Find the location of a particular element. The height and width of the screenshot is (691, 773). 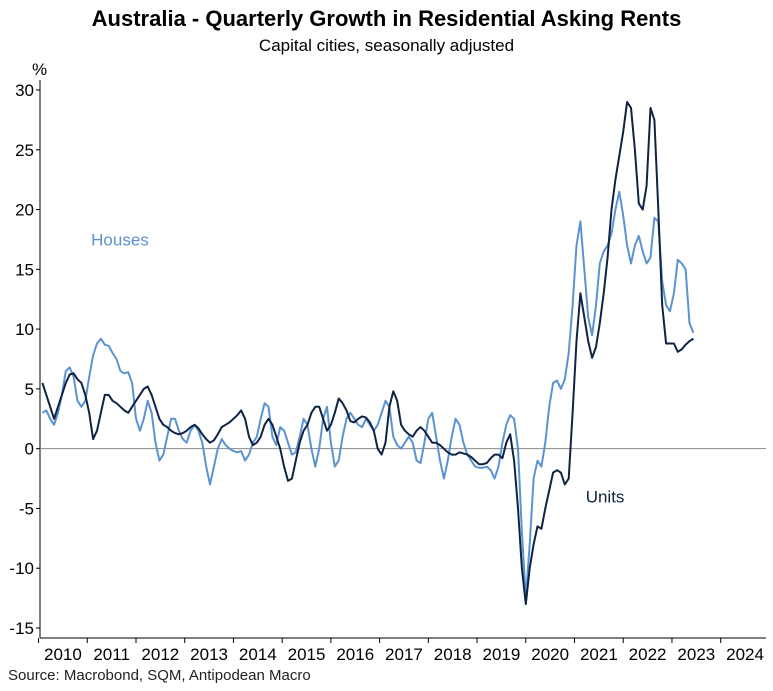

x-tick-label: 2021 is located at coordinates (599, 654).